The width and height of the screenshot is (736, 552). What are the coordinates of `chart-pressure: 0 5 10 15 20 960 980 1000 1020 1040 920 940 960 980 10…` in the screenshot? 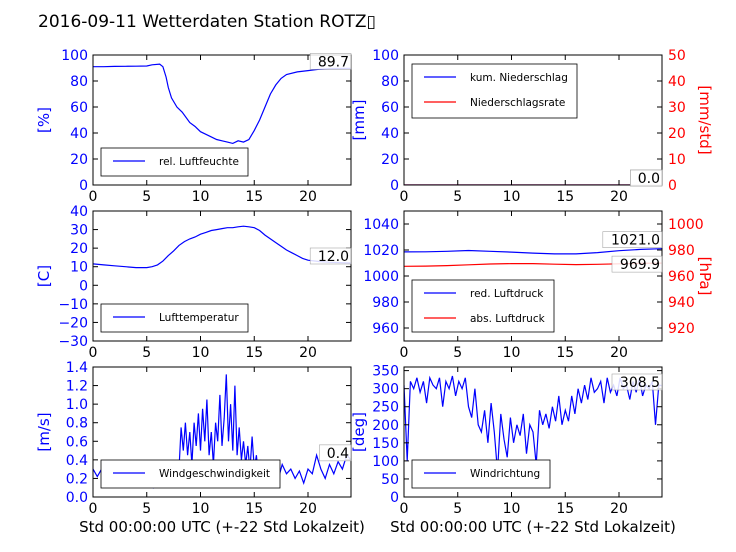 It's located at (538, 285).